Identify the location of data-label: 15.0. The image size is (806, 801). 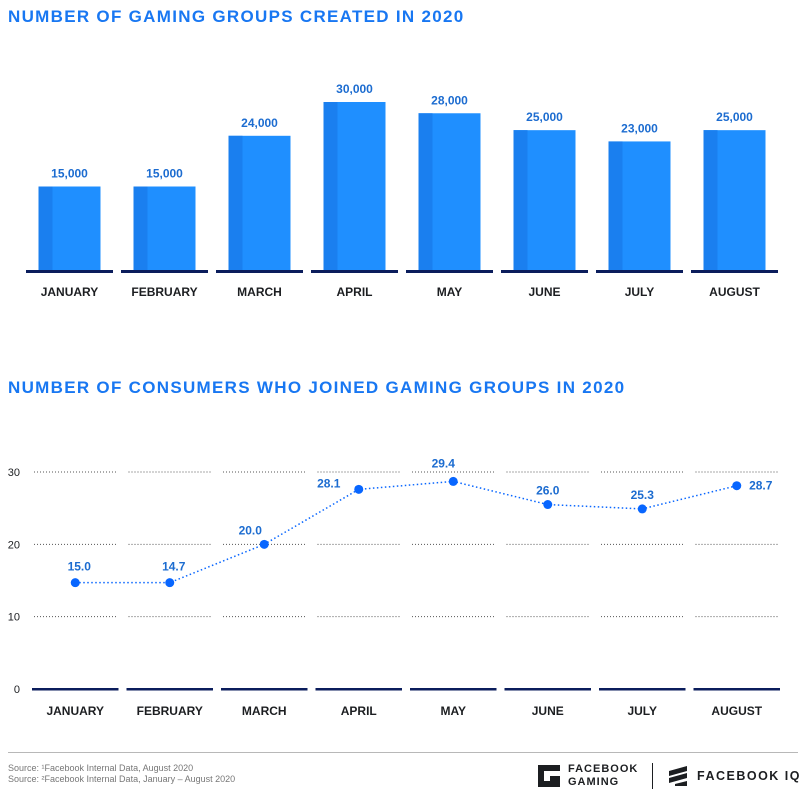
(80, 567).